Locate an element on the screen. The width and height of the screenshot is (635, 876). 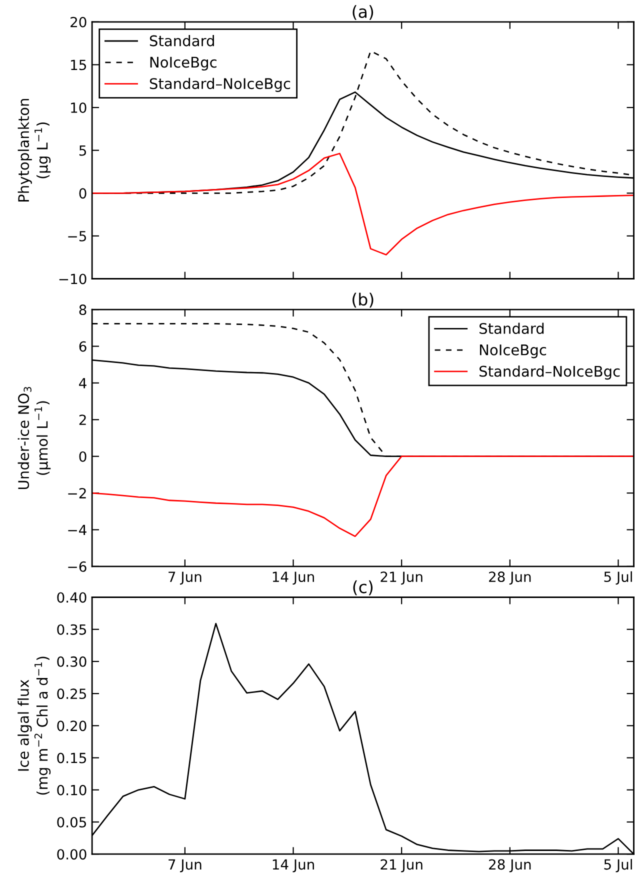
y-tick-label: −5 is located at coordinates (77, 236).